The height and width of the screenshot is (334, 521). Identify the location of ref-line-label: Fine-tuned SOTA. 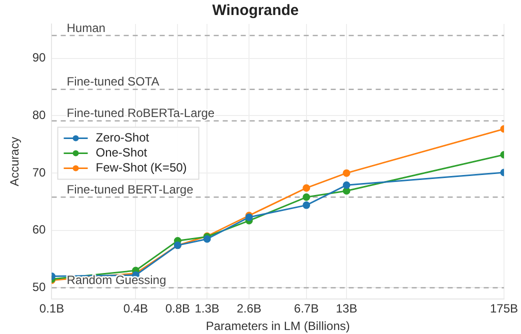
(113, 81).